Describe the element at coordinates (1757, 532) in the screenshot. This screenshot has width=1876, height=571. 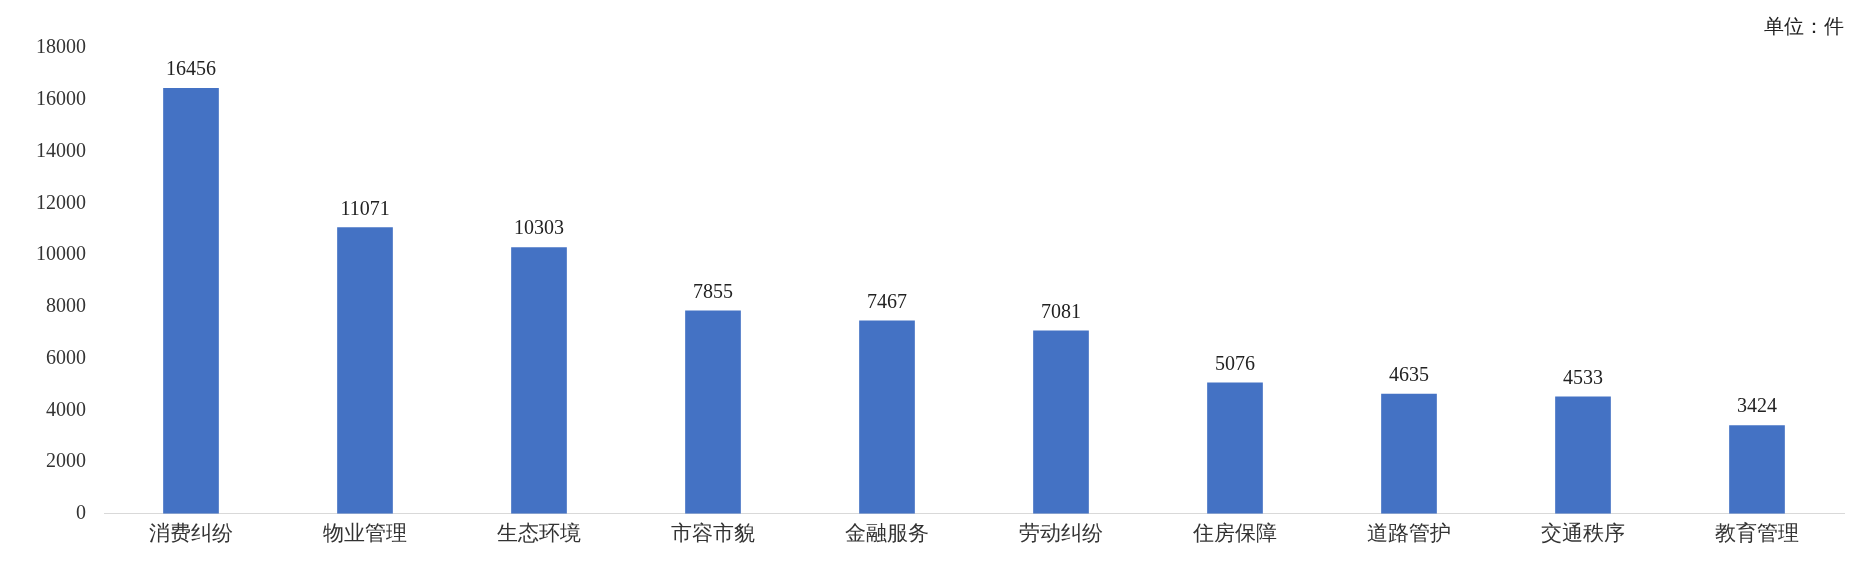
I see `x-tick-label: 教育管理` at that location.